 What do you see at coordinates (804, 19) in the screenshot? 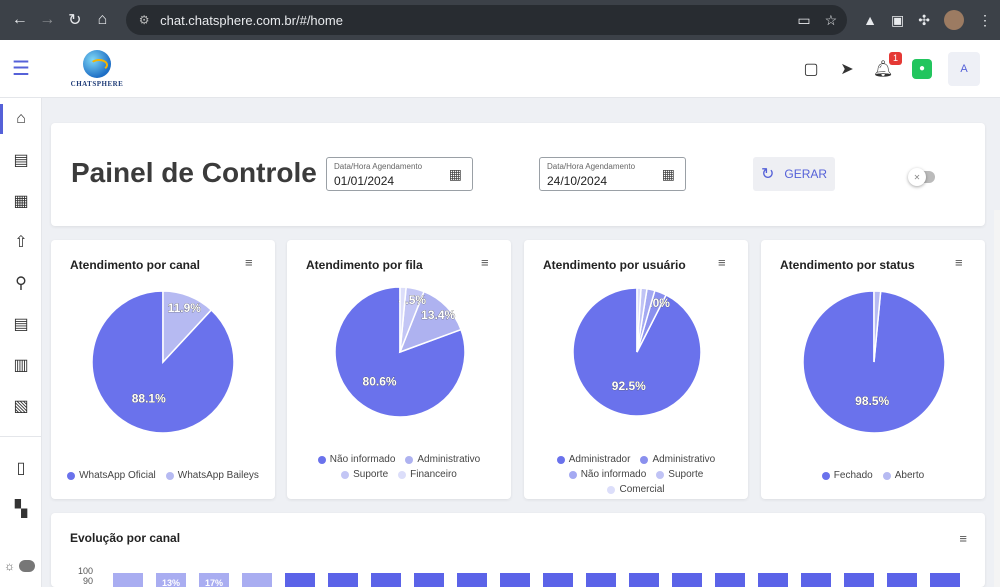
I see `install-icon: ▭` at bounding box center [804, 19].